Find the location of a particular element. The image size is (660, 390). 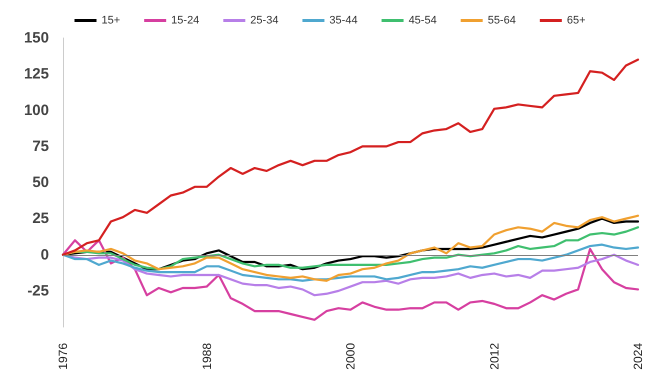

y-tick-label: 100 is located at coordinates (36, 110).